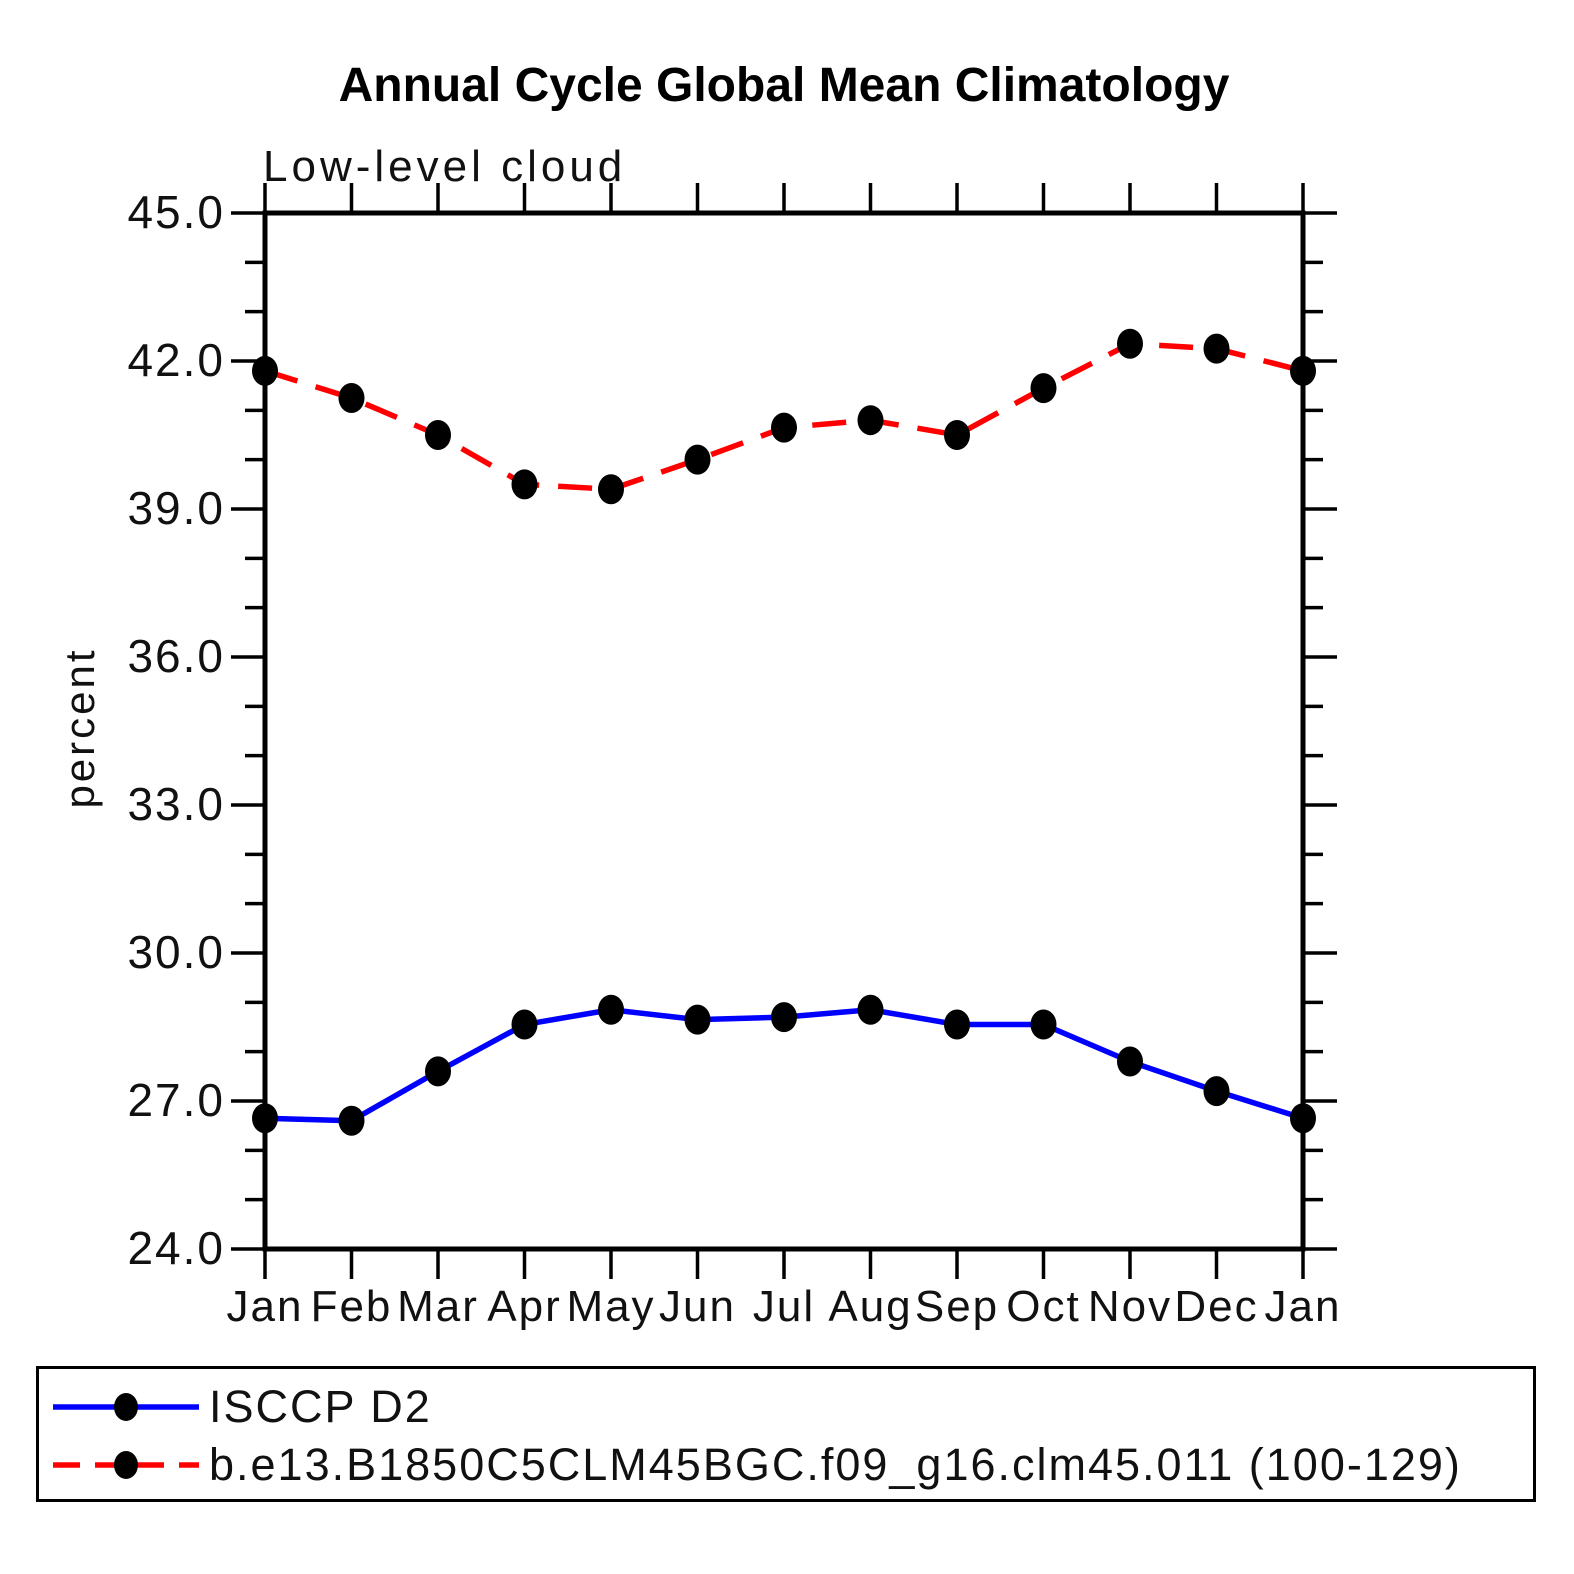  I want to click on x-tick-label: Mar, so click(438, 1306).